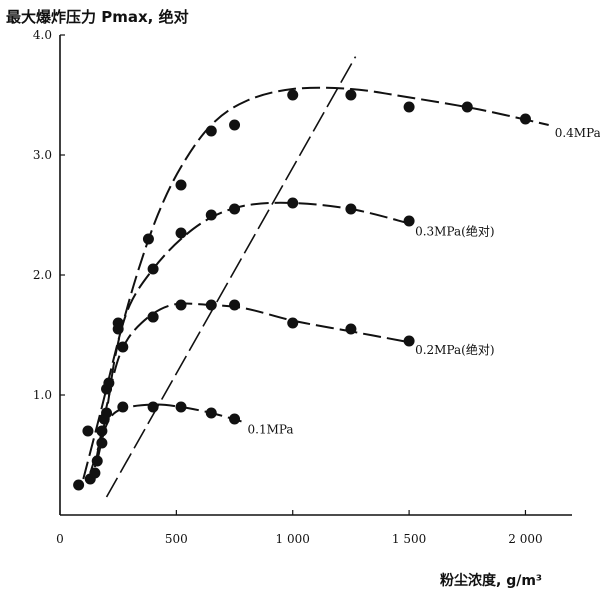 The image size is (600, 598). What do you see at coordinates (60, 539) in the screenshot?
I see `x-tick-label: 0` at bounding box center [60, 539].